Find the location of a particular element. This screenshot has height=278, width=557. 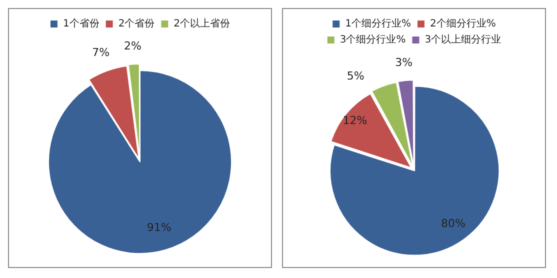

legend-label: 2个以上省份 is located at coordinates (202, 24).